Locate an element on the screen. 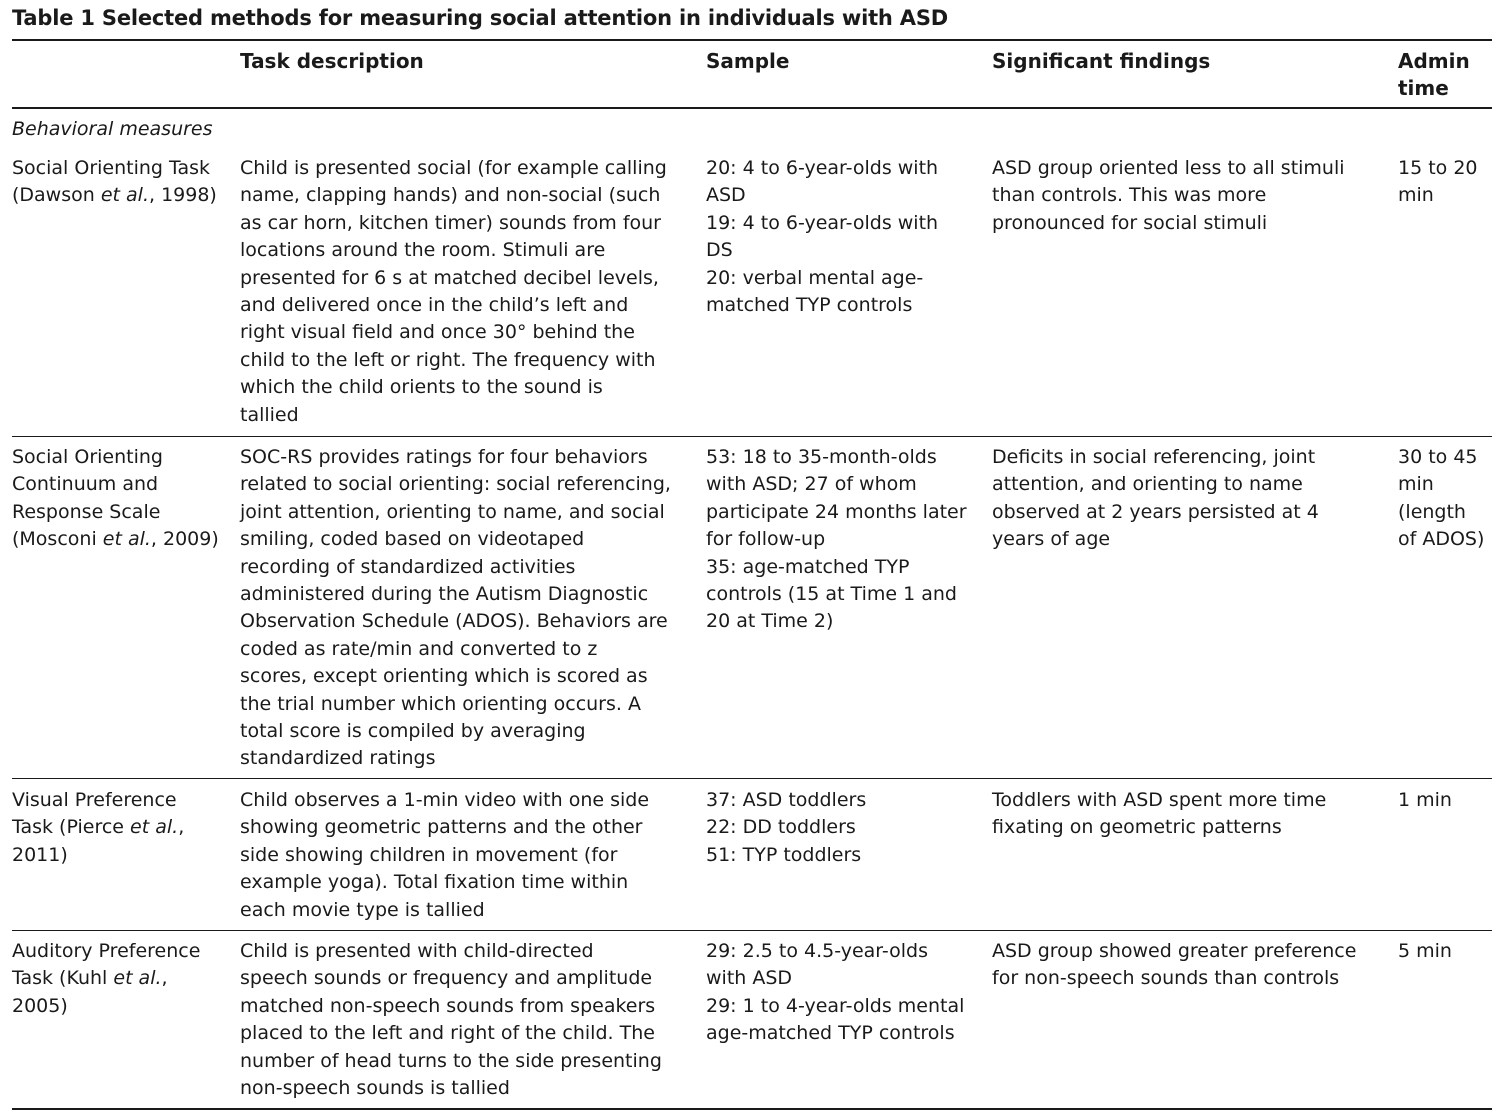 Image resolution: width=1498 pixels, height=1116 pixels. cell-line: each movie type is tallied is located at coordinates (362, 909).